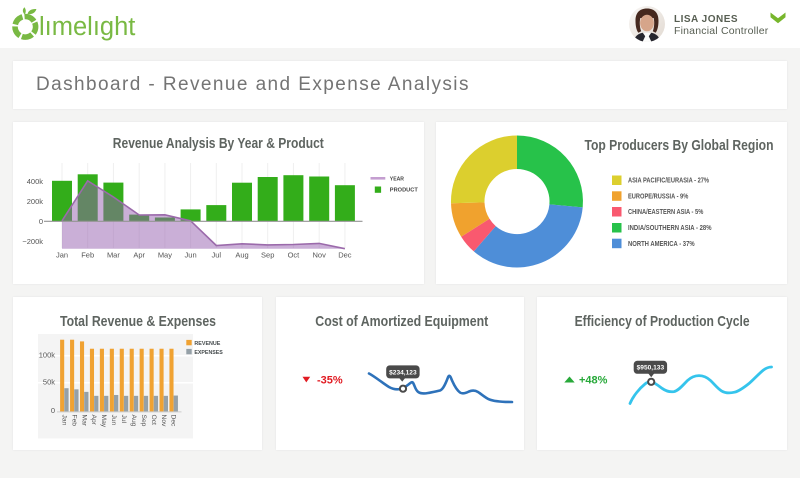 This screenshot has width=800, height=481. What do you see at coordinates (35, 201) in the screenshot?
I see `svg-text: 200k` at bounding box center [35, 201].